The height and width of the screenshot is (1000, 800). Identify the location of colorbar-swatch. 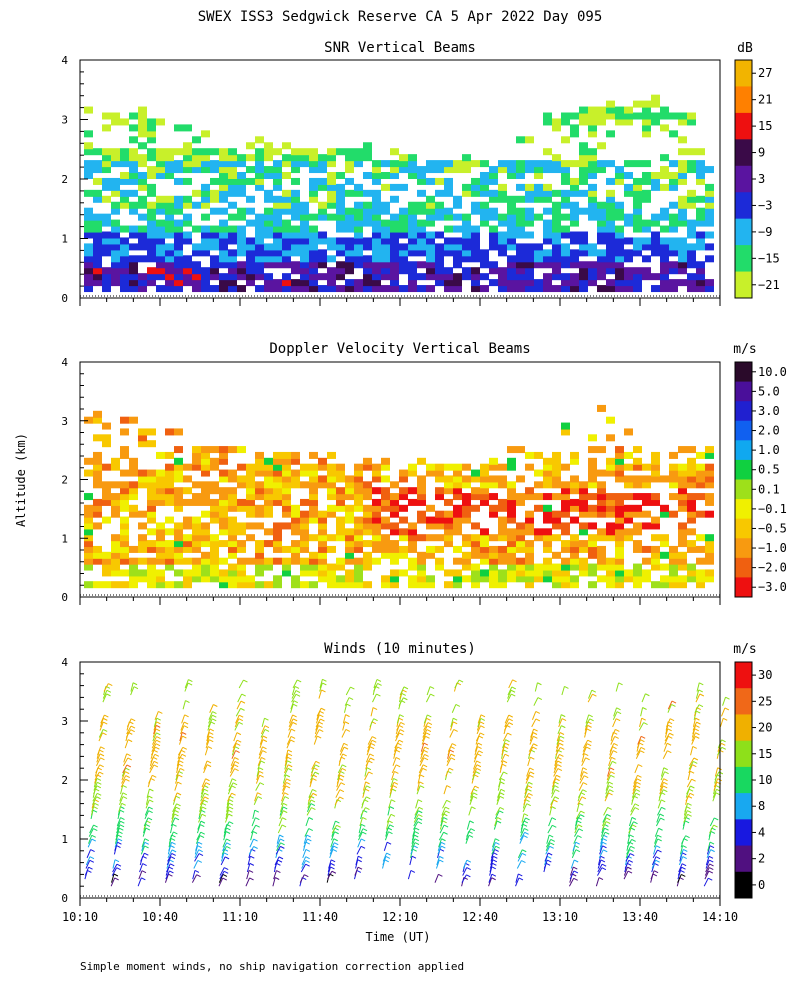
(743, 528).